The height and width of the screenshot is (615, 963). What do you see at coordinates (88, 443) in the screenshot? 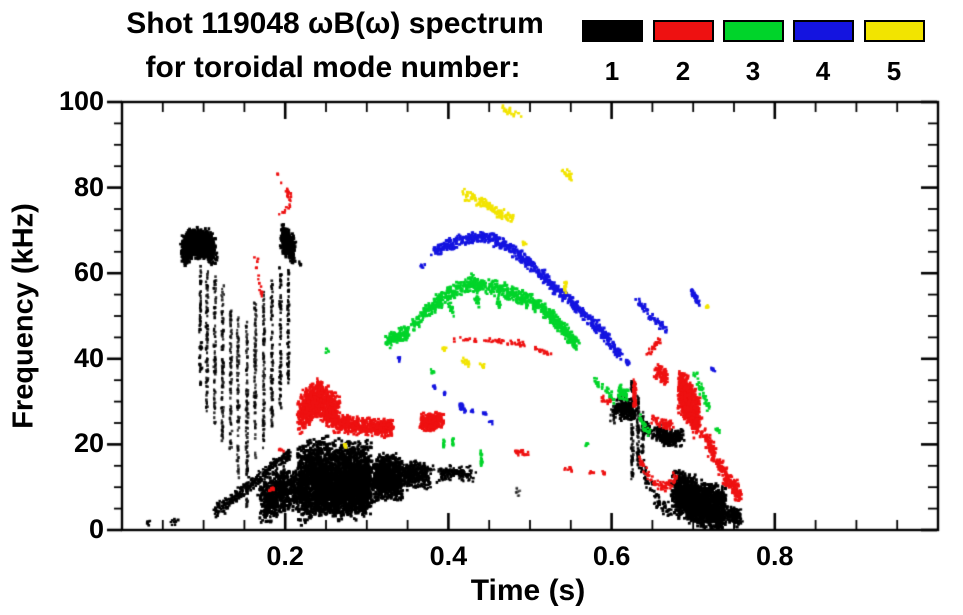
I see `y-tick-label-20: 20` at bounding box center [88, 443].